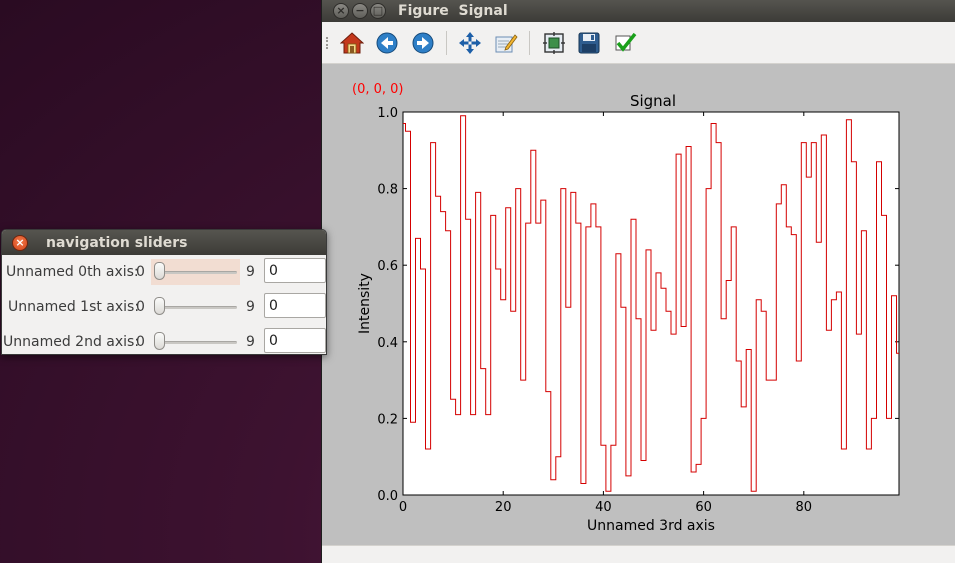 The width and height of the screenshot is (955, 563). I want to click on axis-1-slider, so click(195, 307).